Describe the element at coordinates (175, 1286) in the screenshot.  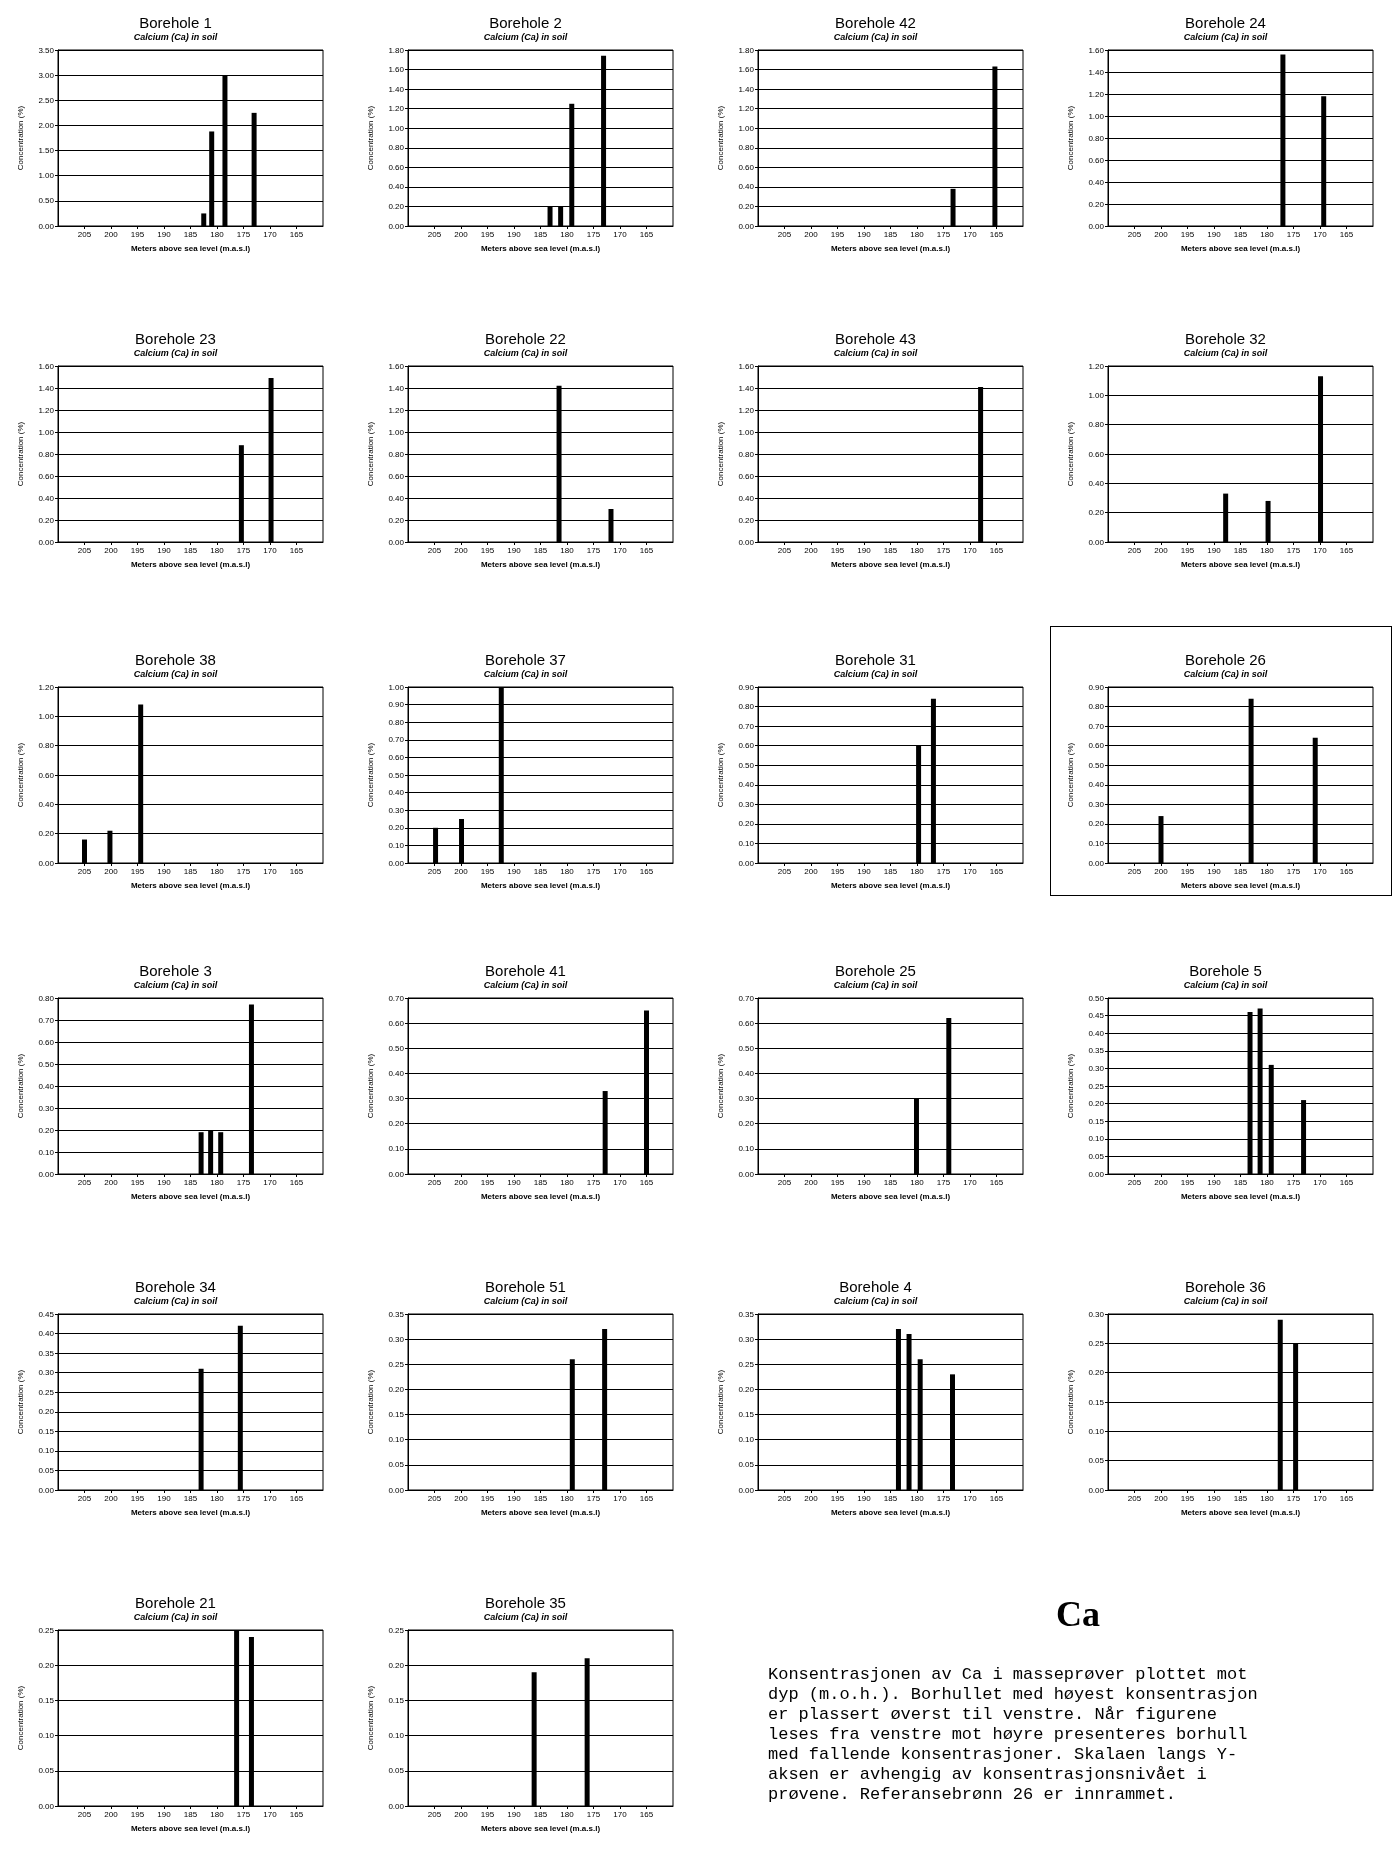
I see `chart-title: Borehole 34` at that location.